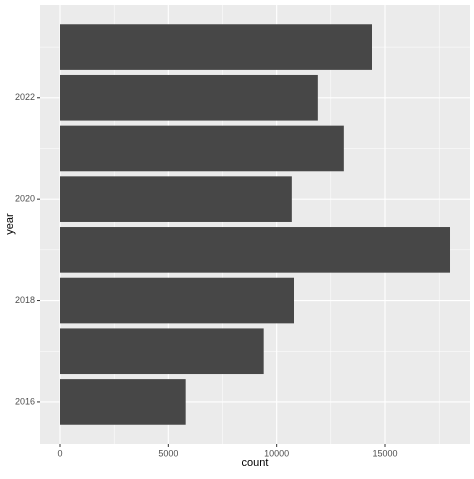 The height and width of the screenshot is (479, 474). I want to click on x-tick-label: 10000, so click(276, 453).